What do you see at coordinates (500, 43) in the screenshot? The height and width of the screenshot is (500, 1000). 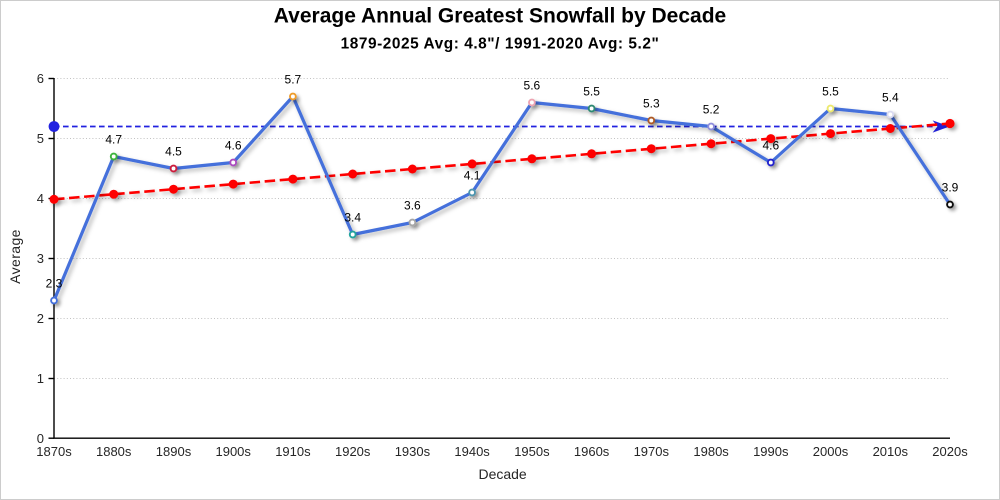 I see `svg-text:1879-2025 Avg: 4.8"/ 1991-2020: 1879-2025 Avg: 4.8"/ 1991-2020 Avg: 5.2"` at bounding box center [500, 43].